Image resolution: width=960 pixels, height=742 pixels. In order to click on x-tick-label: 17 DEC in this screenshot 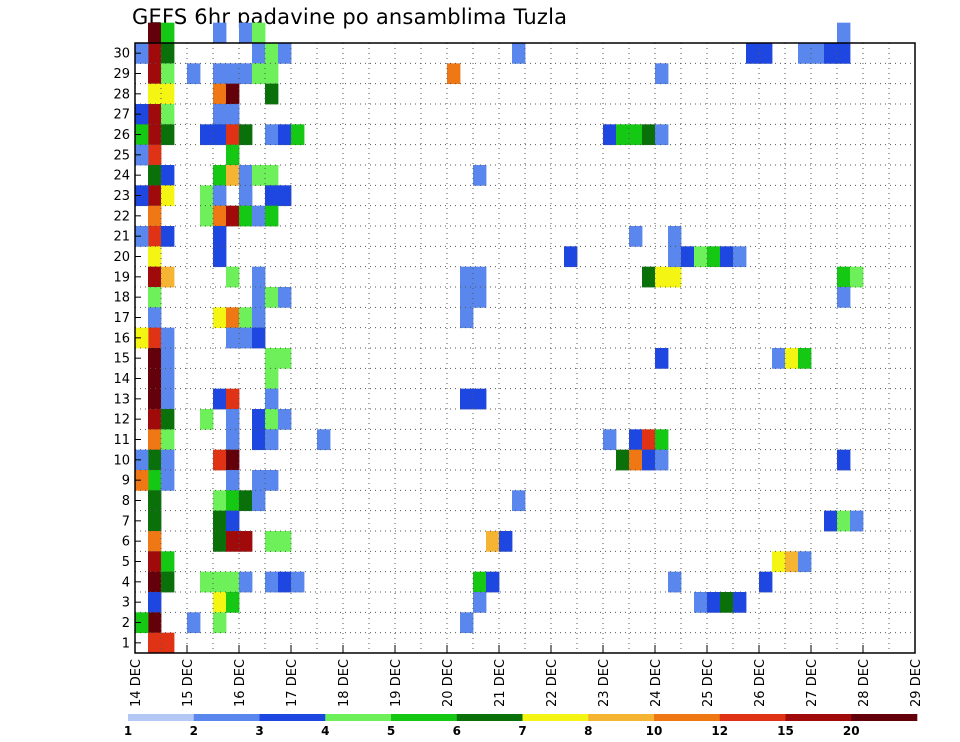, I will do `click(292, 683)`.